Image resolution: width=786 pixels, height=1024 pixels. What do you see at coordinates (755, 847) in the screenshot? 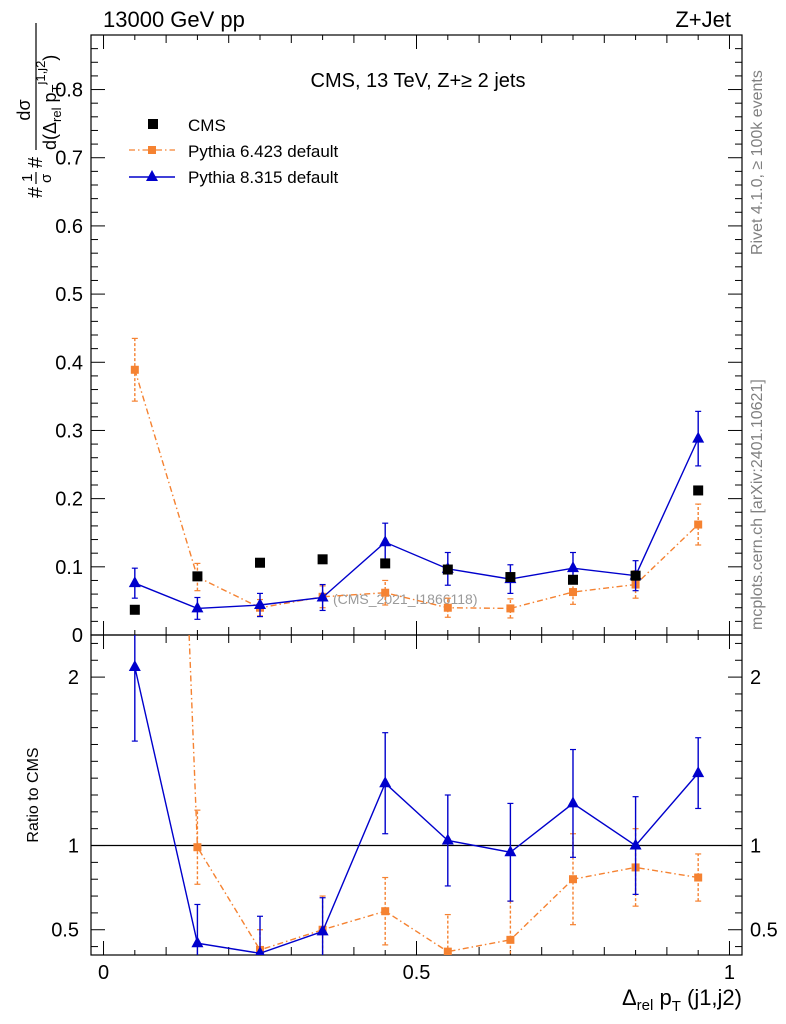
I see `ratio-ytick-label-right: 1` at bounding box center [755, 847].